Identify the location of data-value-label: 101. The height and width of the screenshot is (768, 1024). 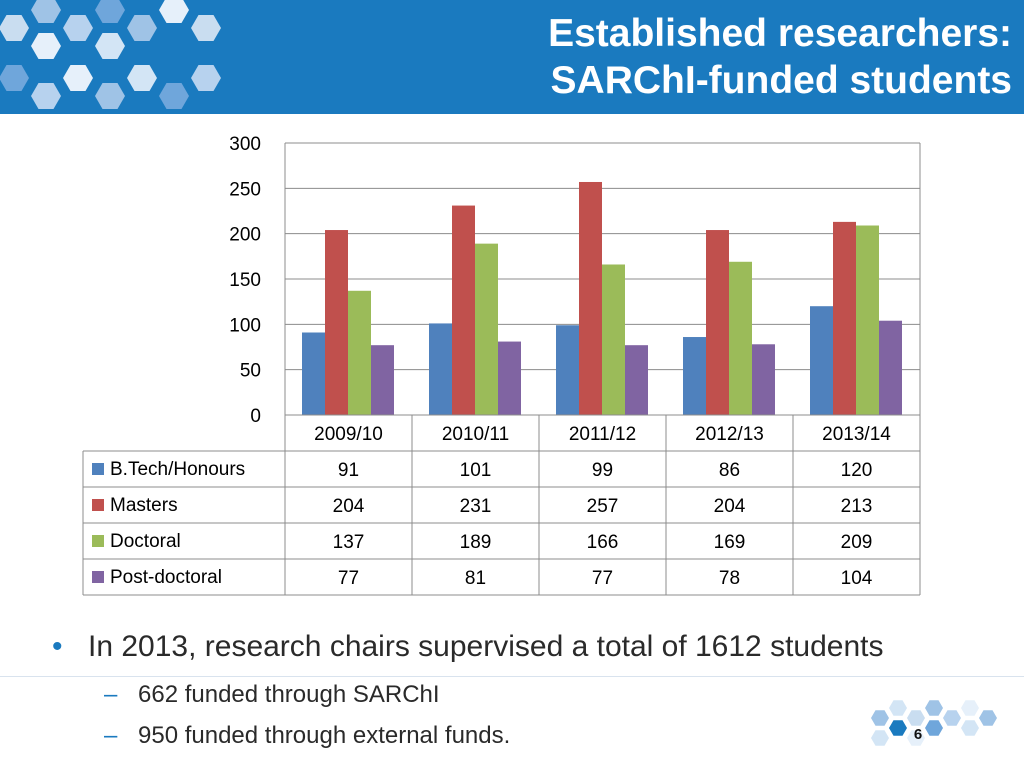
(476, 470).